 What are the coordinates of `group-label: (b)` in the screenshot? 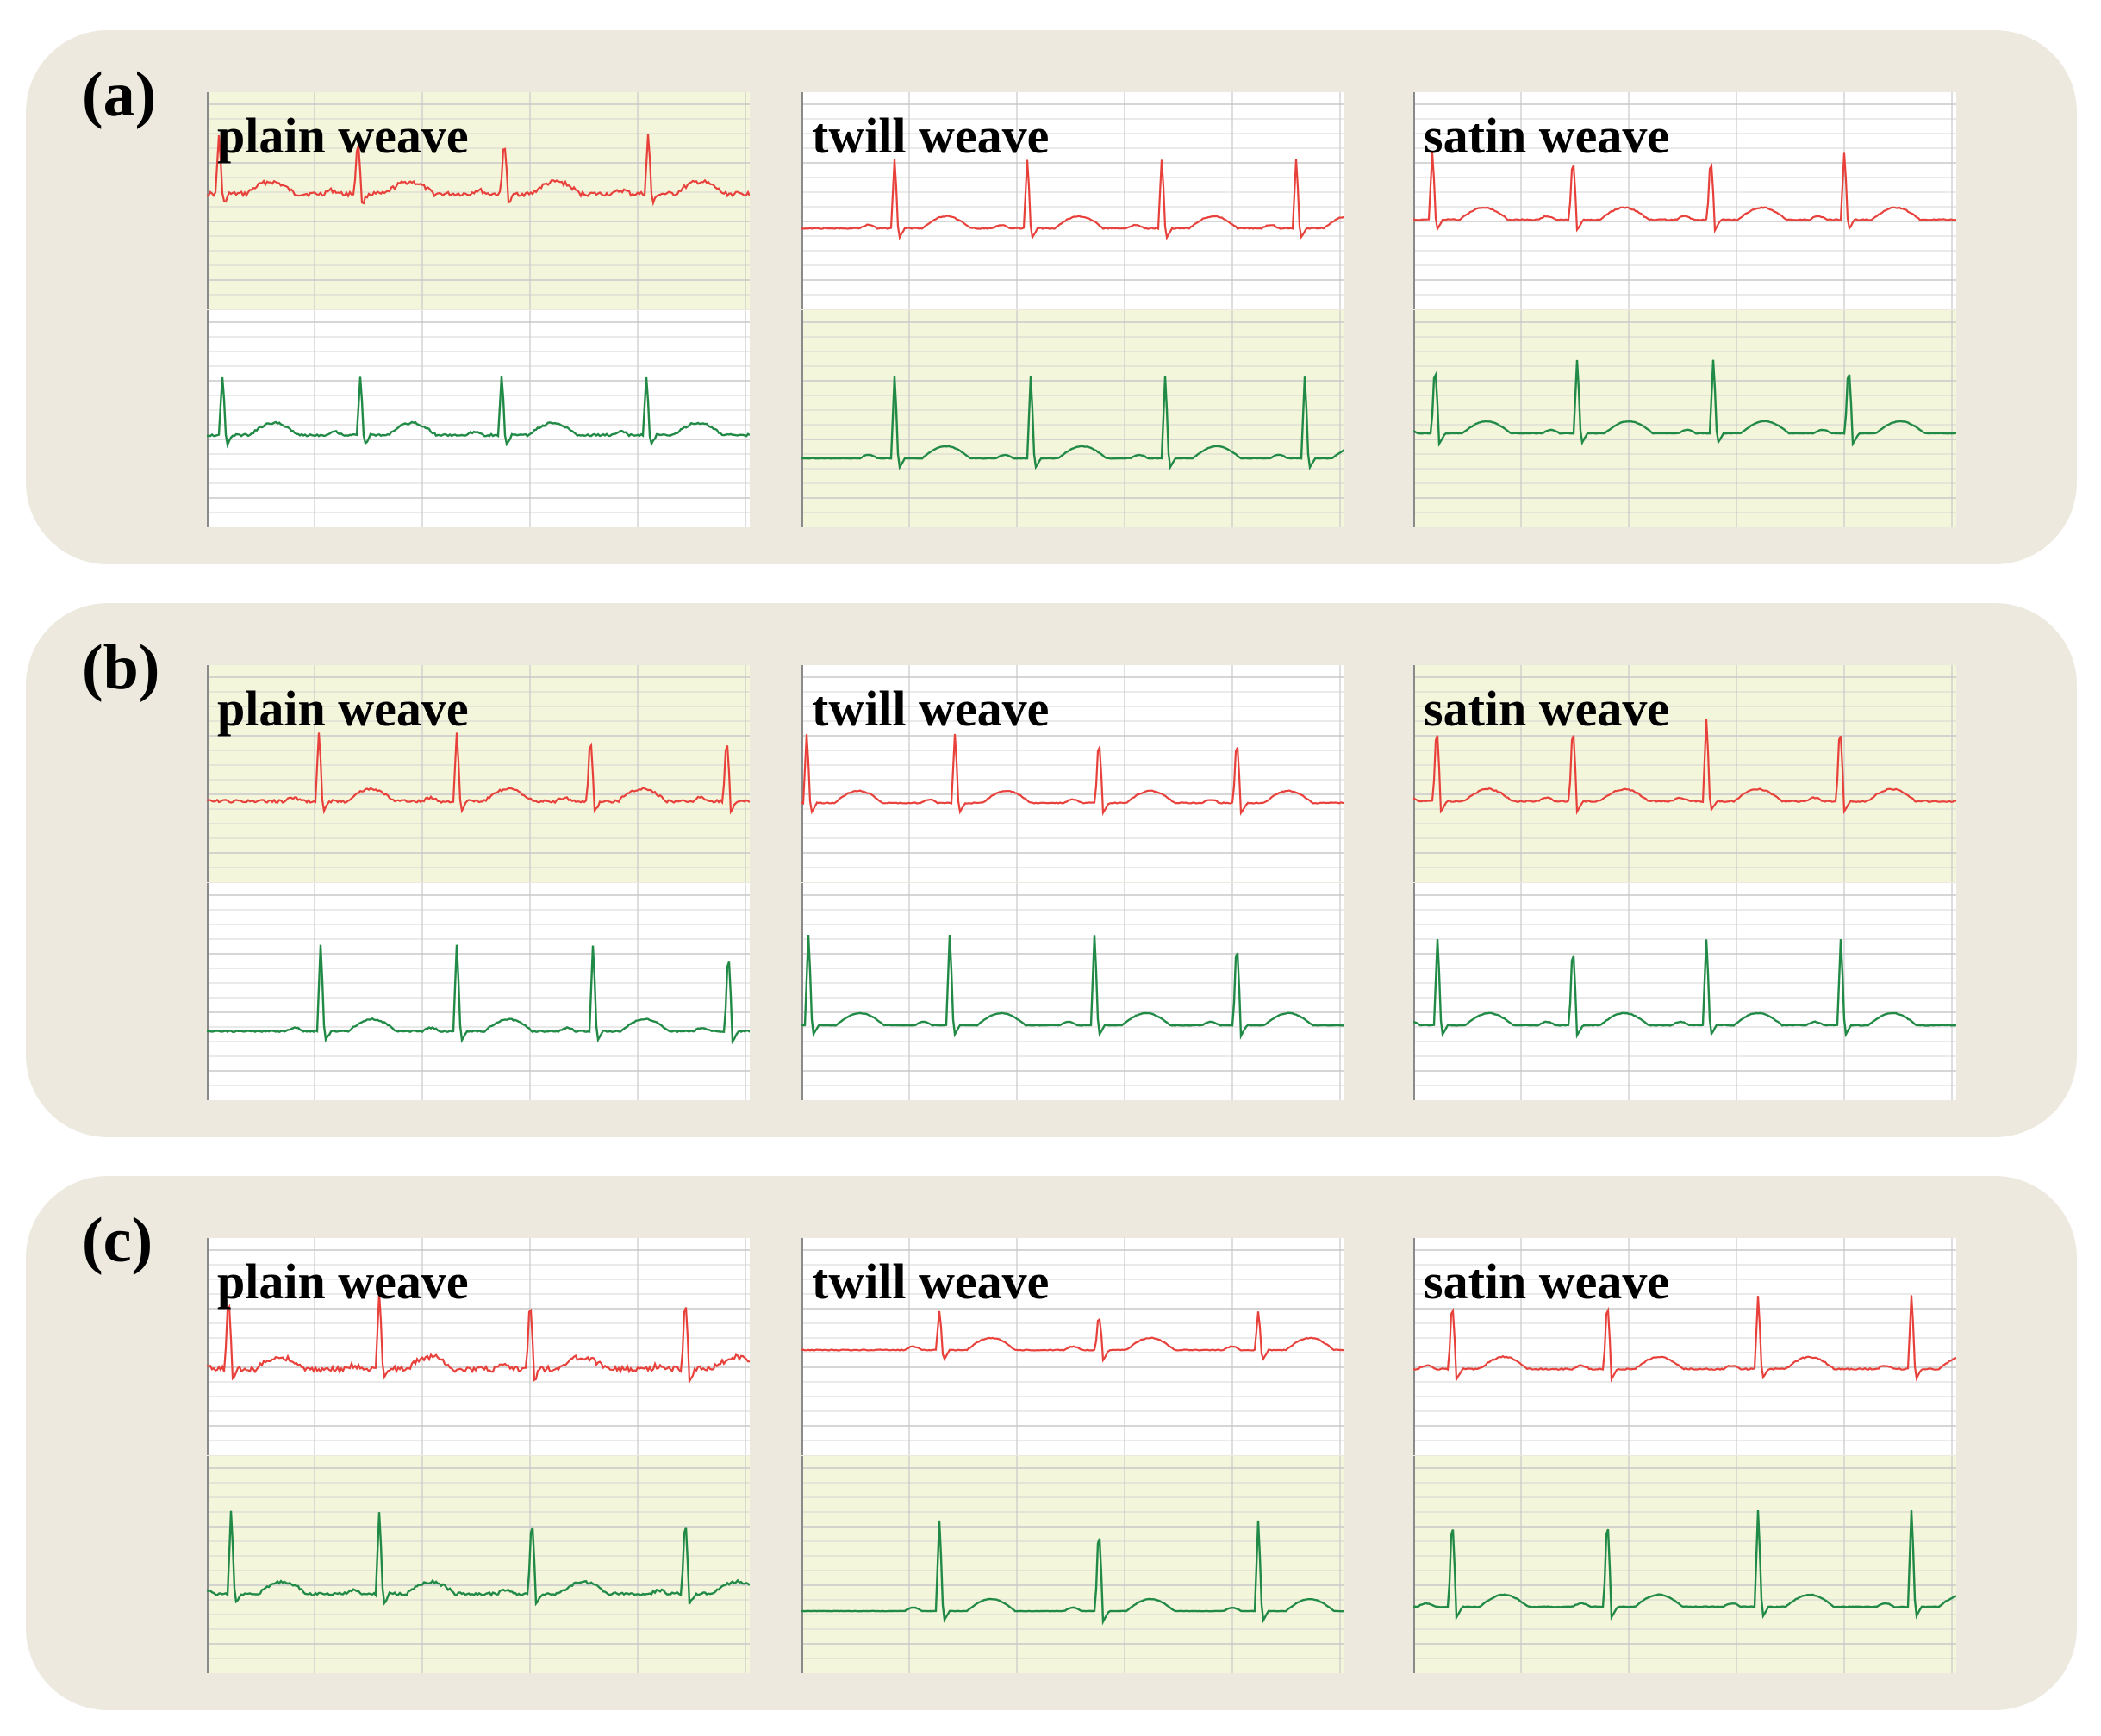 It's located at (121, 668).